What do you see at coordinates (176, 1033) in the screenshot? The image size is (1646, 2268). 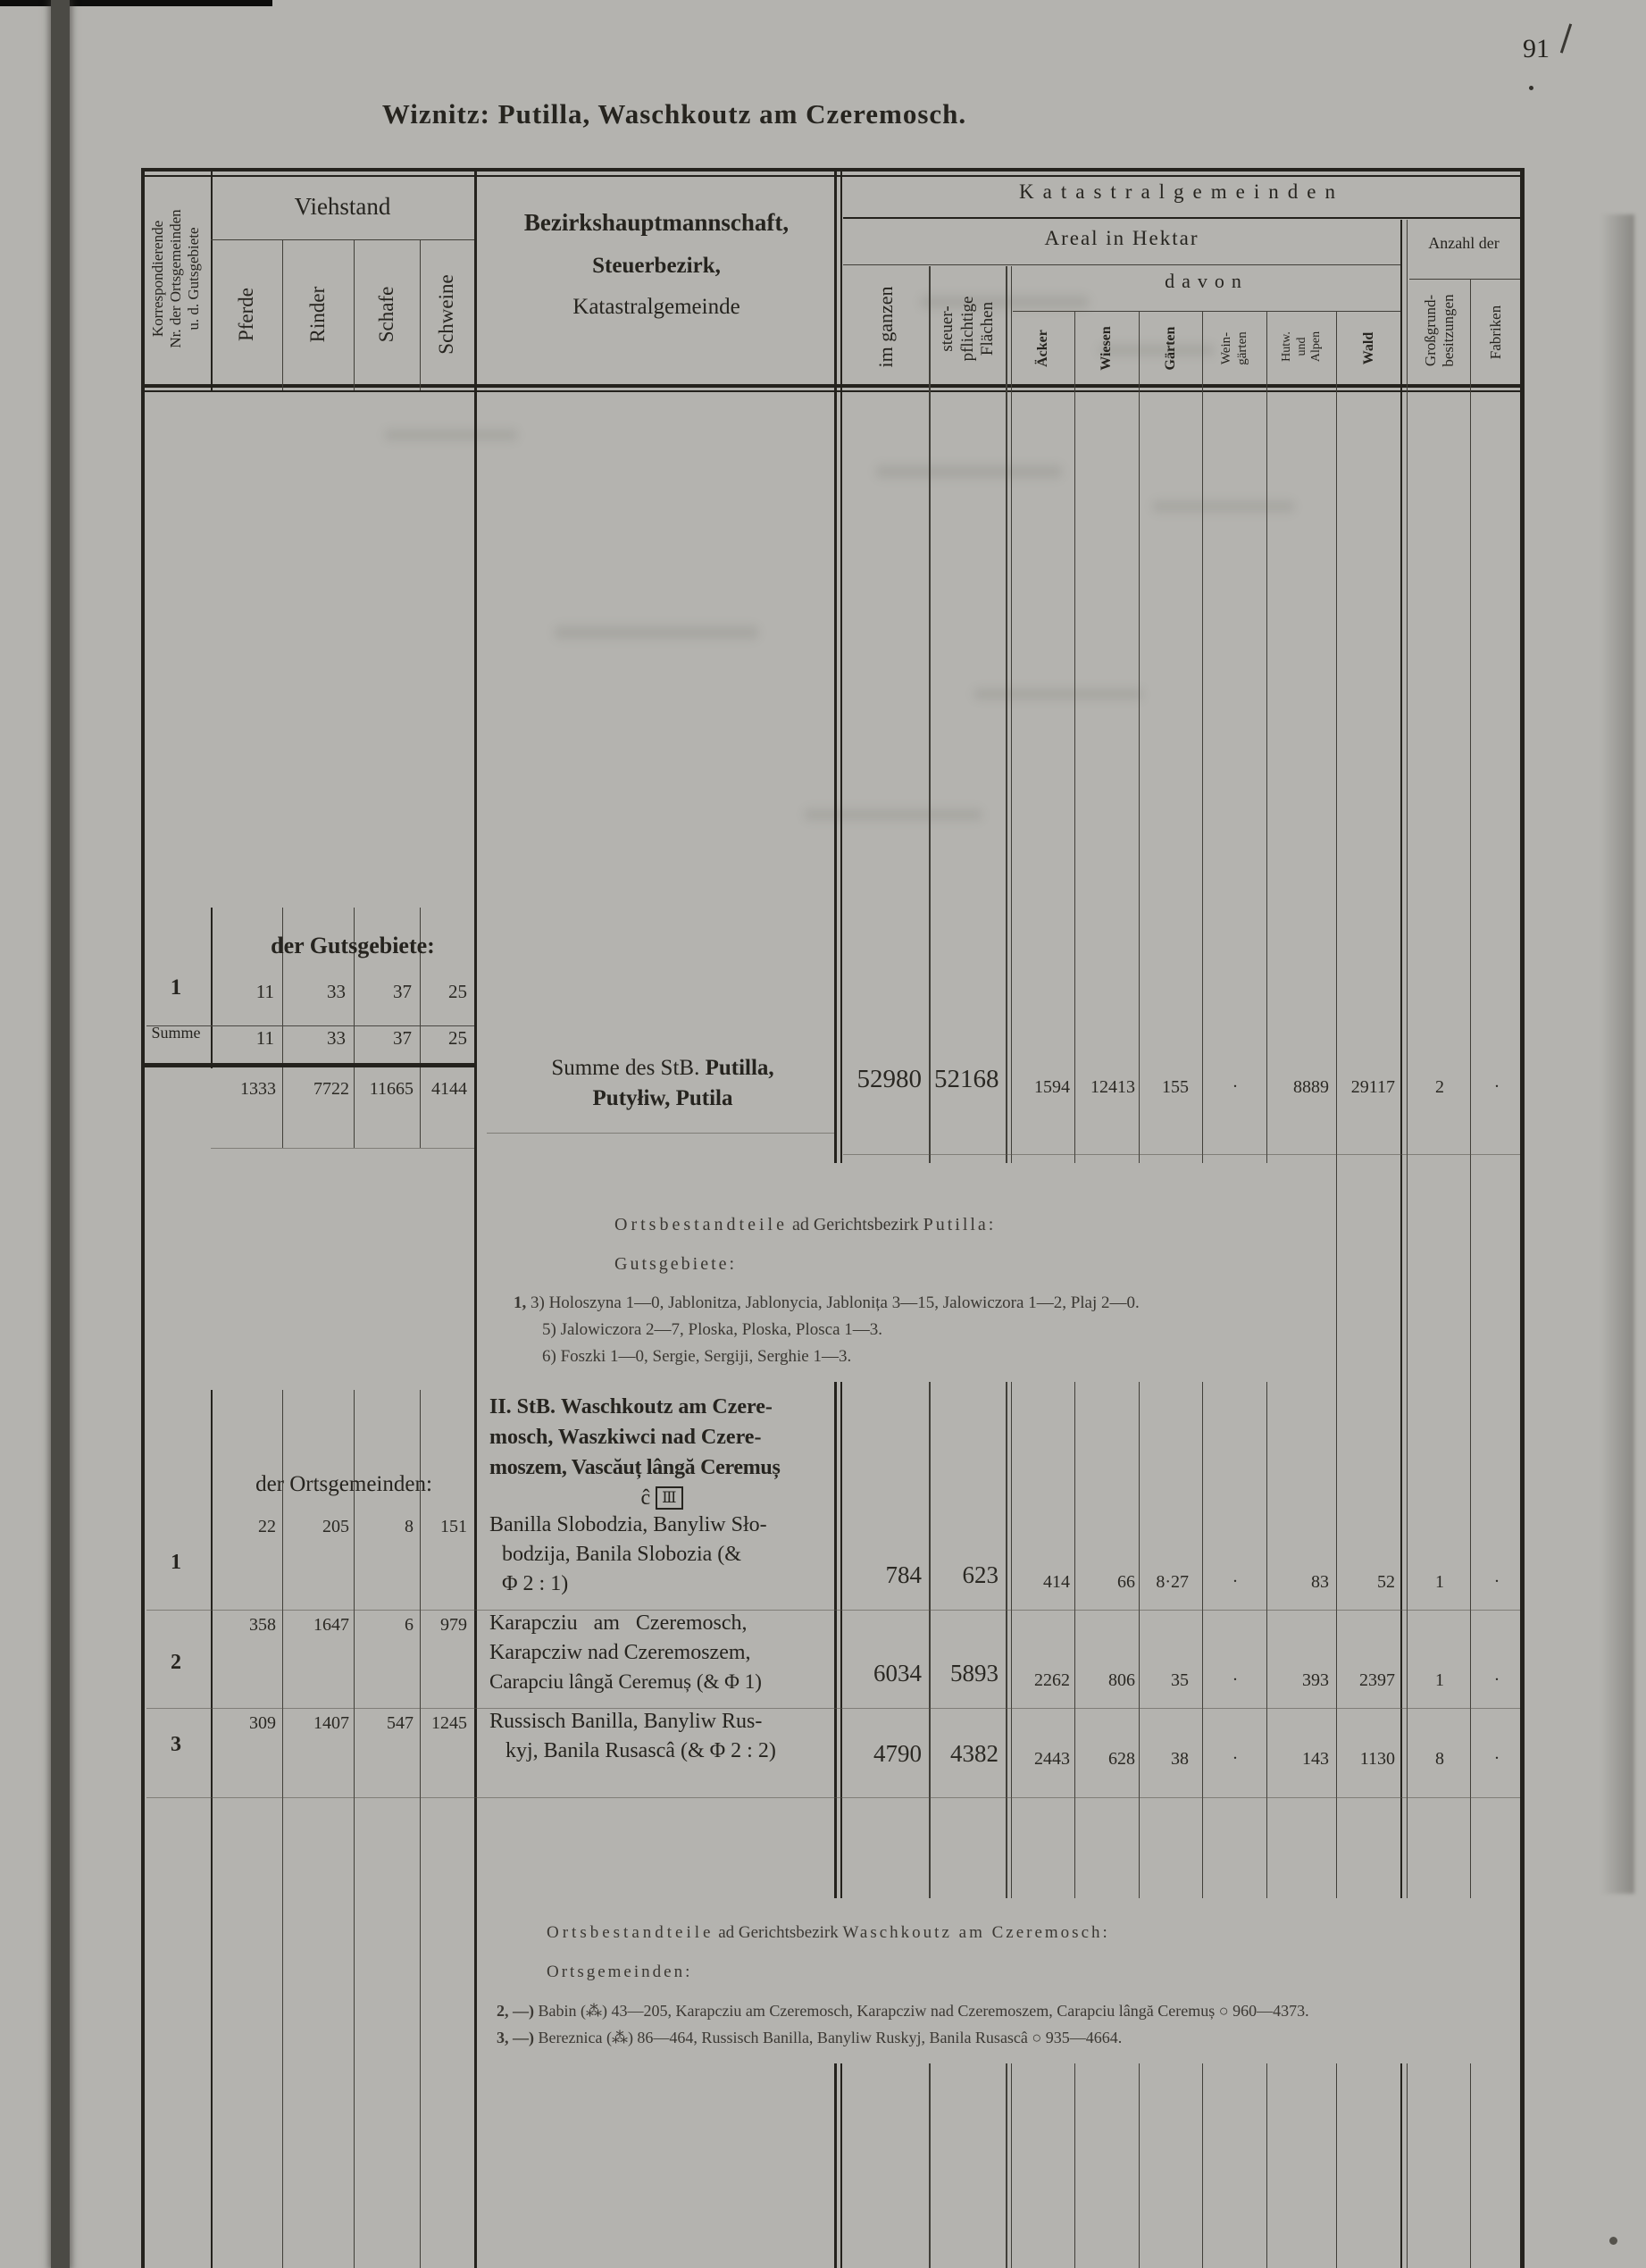 I see `summe-label: Summe` at bounding box center [176, 1033].